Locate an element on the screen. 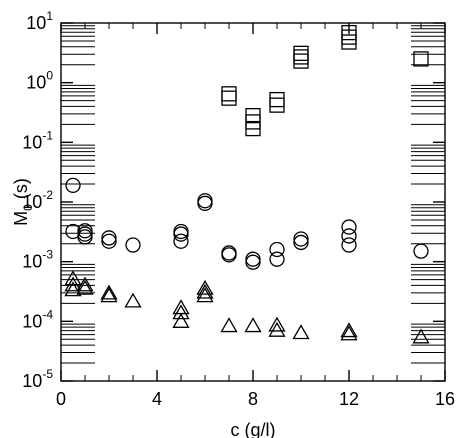  y-tick-label-exponent: 1 is located at coordinates (49, 16).